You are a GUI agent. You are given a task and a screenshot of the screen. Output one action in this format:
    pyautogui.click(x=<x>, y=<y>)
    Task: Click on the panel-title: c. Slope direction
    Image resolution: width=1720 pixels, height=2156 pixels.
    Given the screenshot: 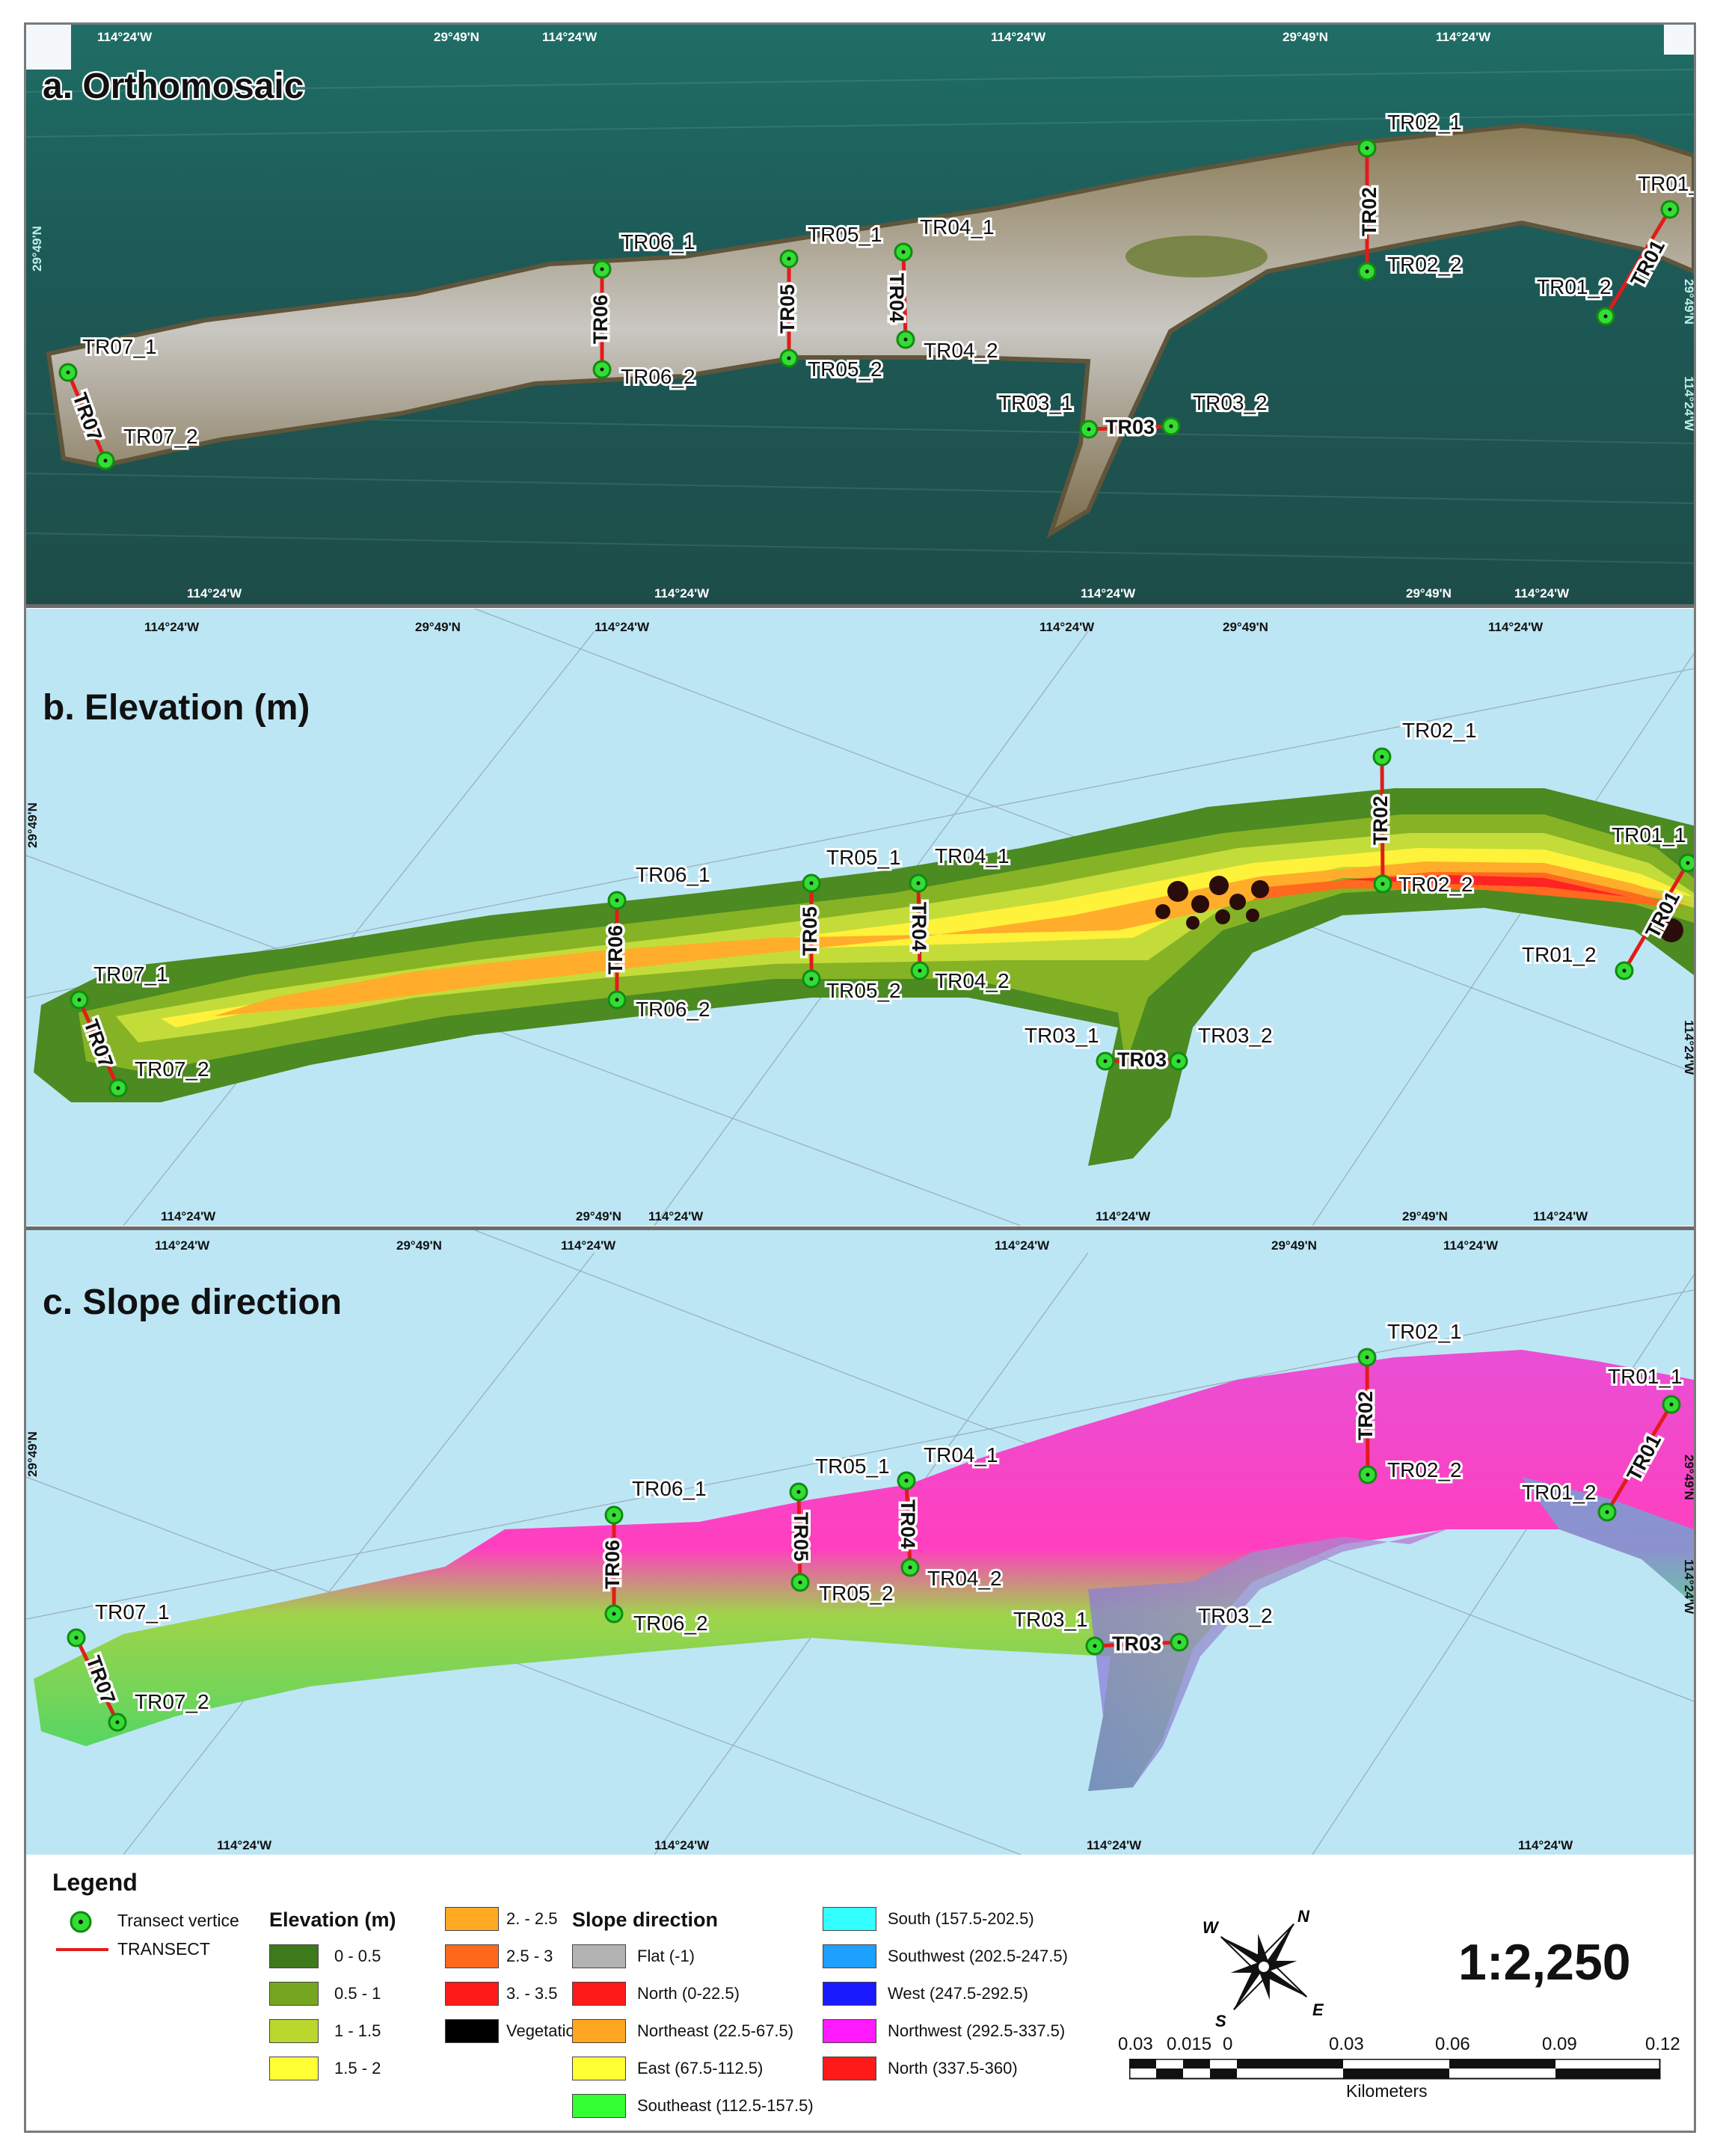 What is the action you would take?
    pyautogui.click(x=192, y=1302)
    